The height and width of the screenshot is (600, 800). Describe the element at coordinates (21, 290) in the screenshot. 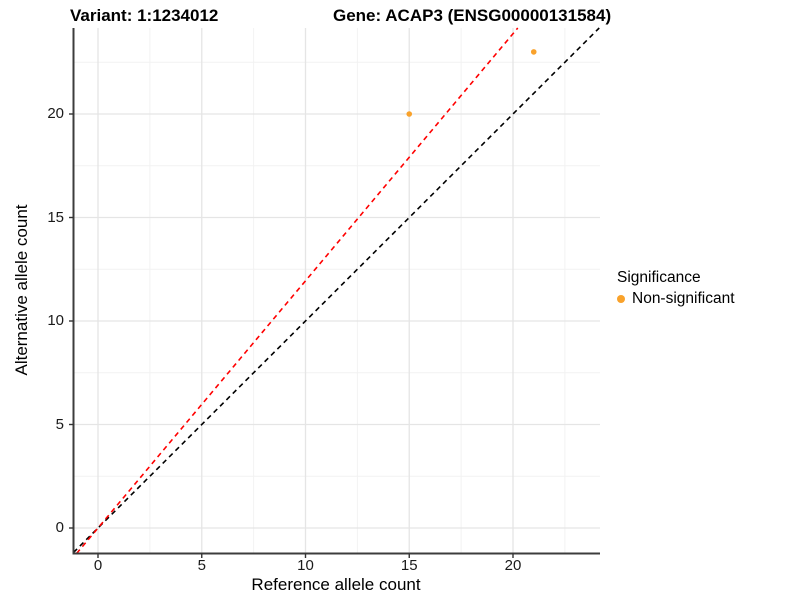

I see `y-axis-title: Alternative allele count` at that location.